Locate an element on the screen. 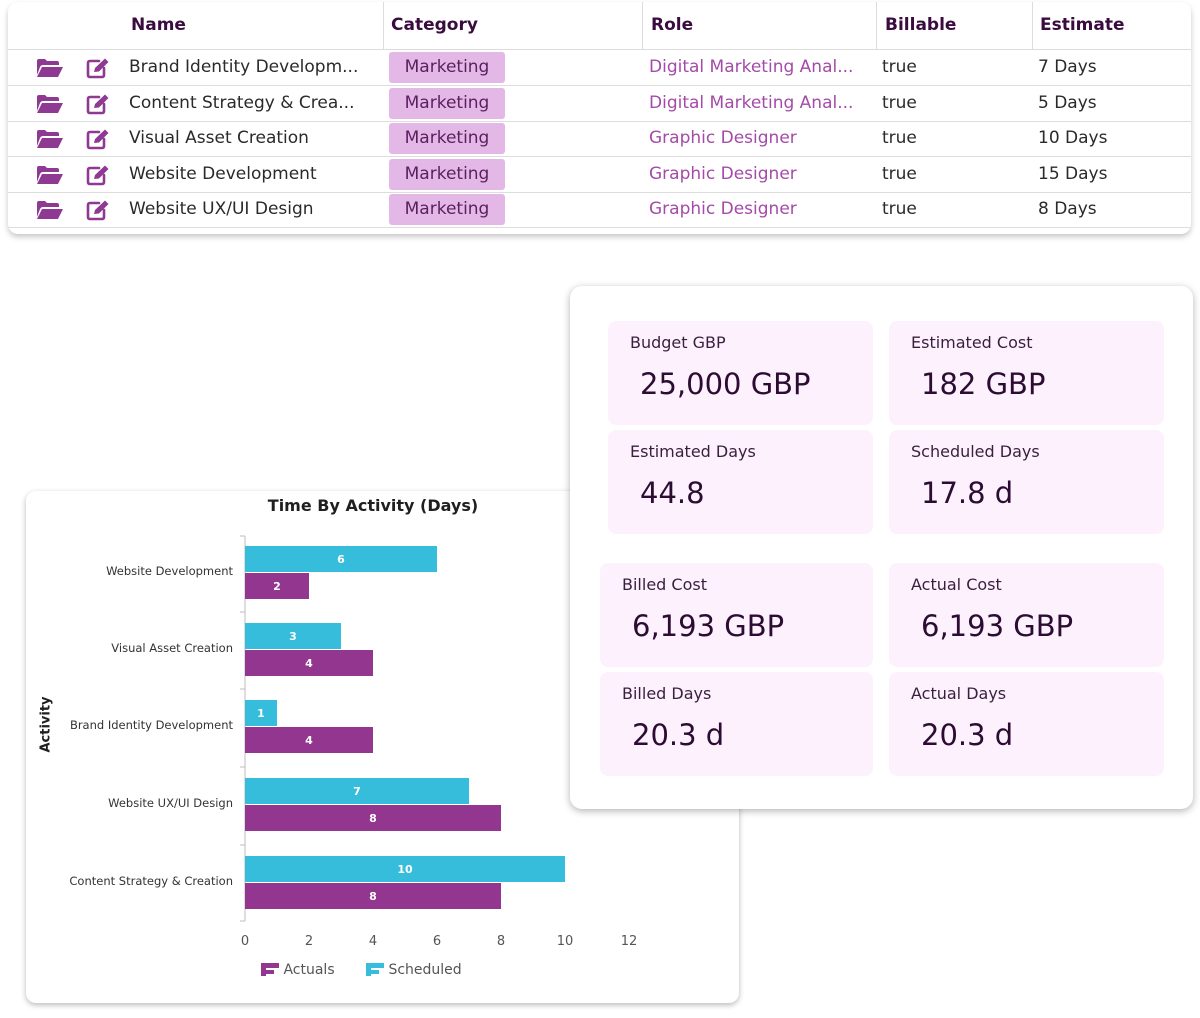  scheduled-data-label: 3 is located at coordinates (293, 636).